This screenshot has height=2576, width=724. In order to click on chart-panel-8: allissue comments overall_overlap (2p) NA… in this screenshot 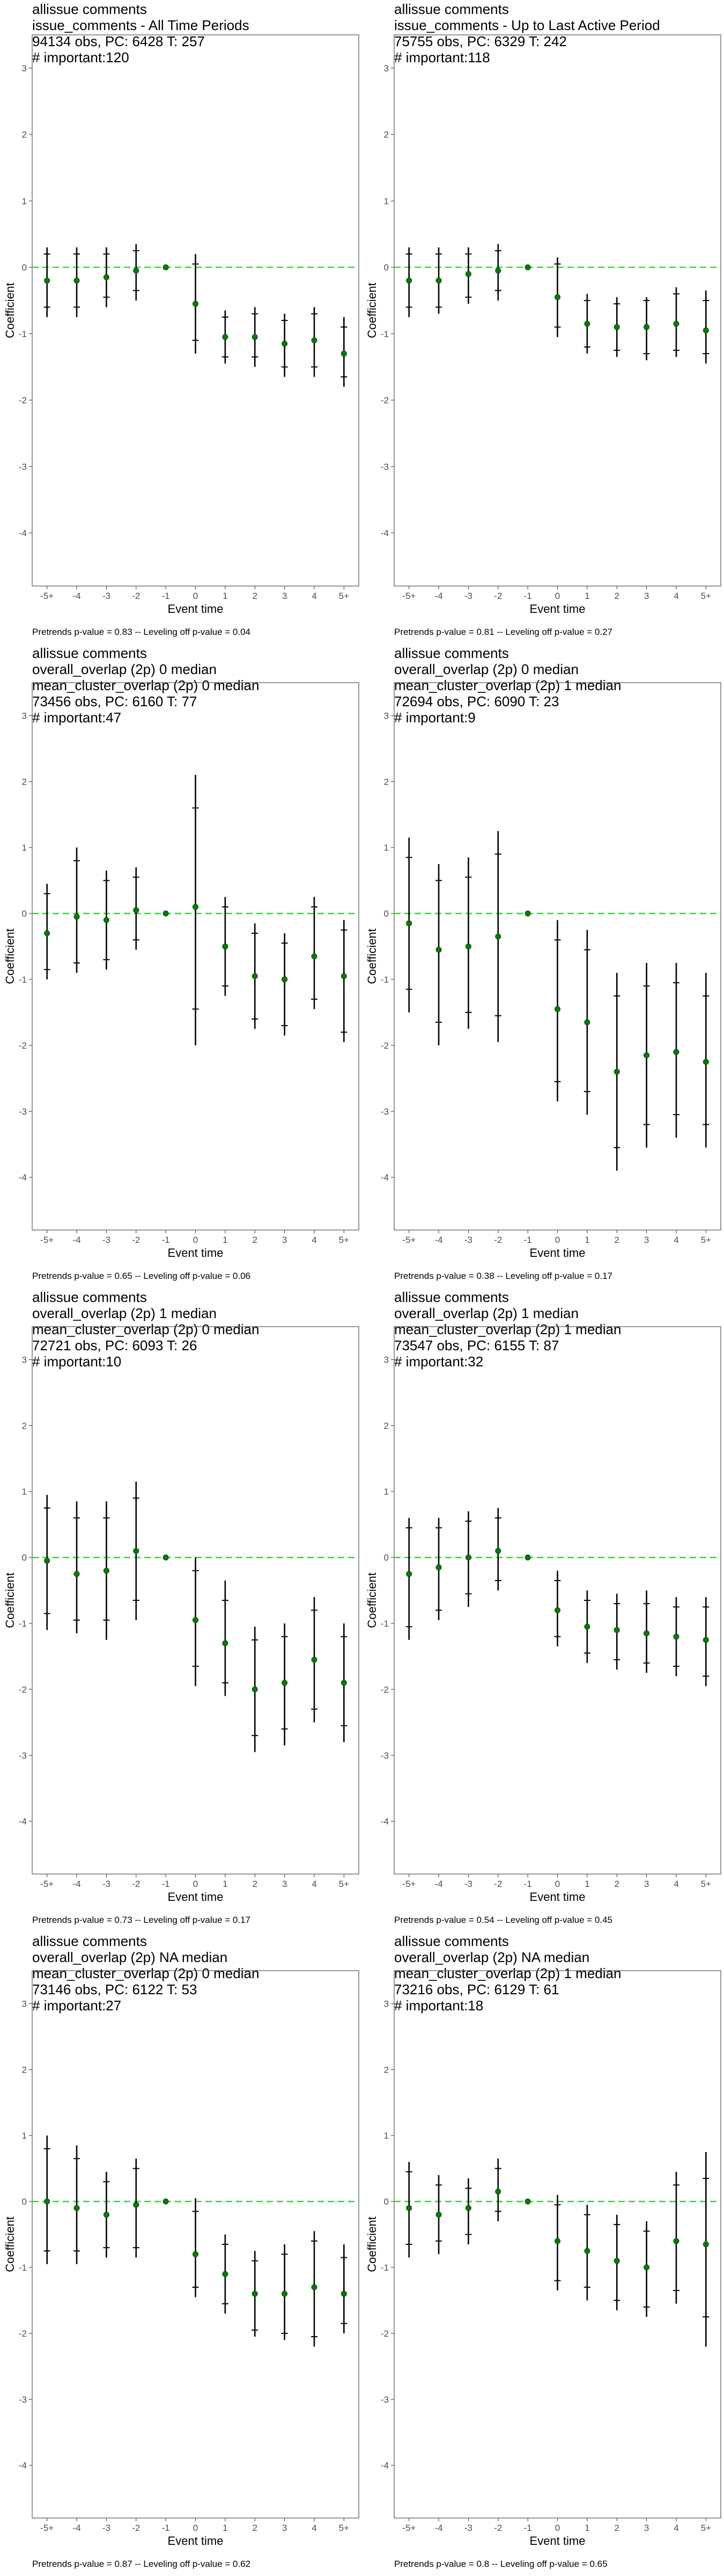, I will do `click(543, 2254)`.